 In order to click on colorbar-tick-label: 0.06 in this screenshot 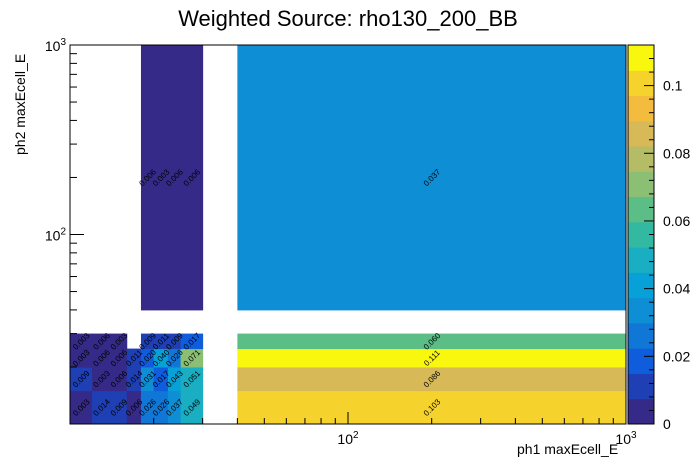, I will do `click(676, 221)`.